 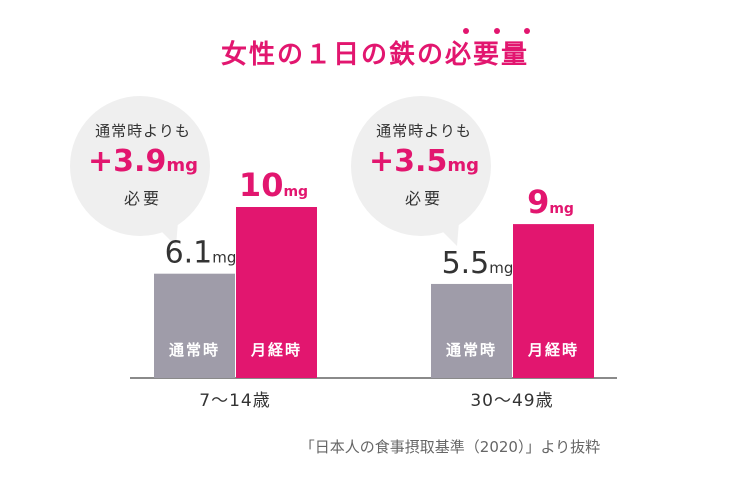 I want to click on category-label: 30～49歳, so click(x=511, y=401).